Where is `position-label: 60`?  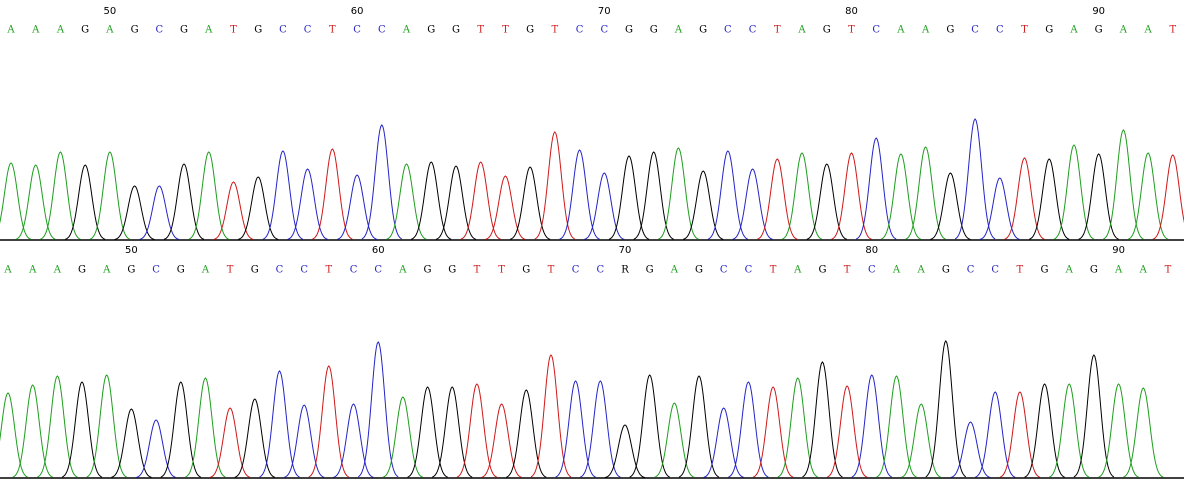
position-label: 60 is located at coordinates (378, 250).